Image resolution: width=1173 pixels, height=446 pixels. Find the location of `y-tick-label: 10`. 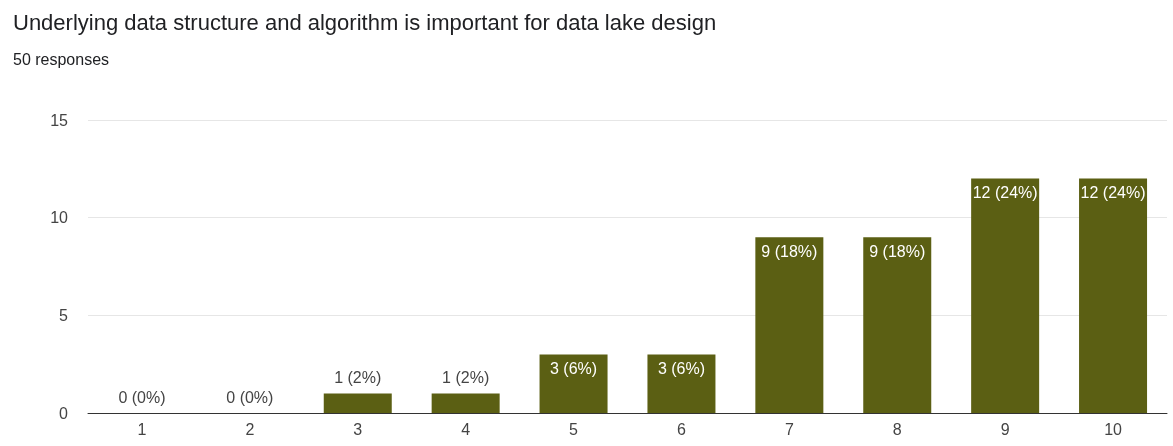

y-tick-label: 10 is located at coordinates (59, 218).